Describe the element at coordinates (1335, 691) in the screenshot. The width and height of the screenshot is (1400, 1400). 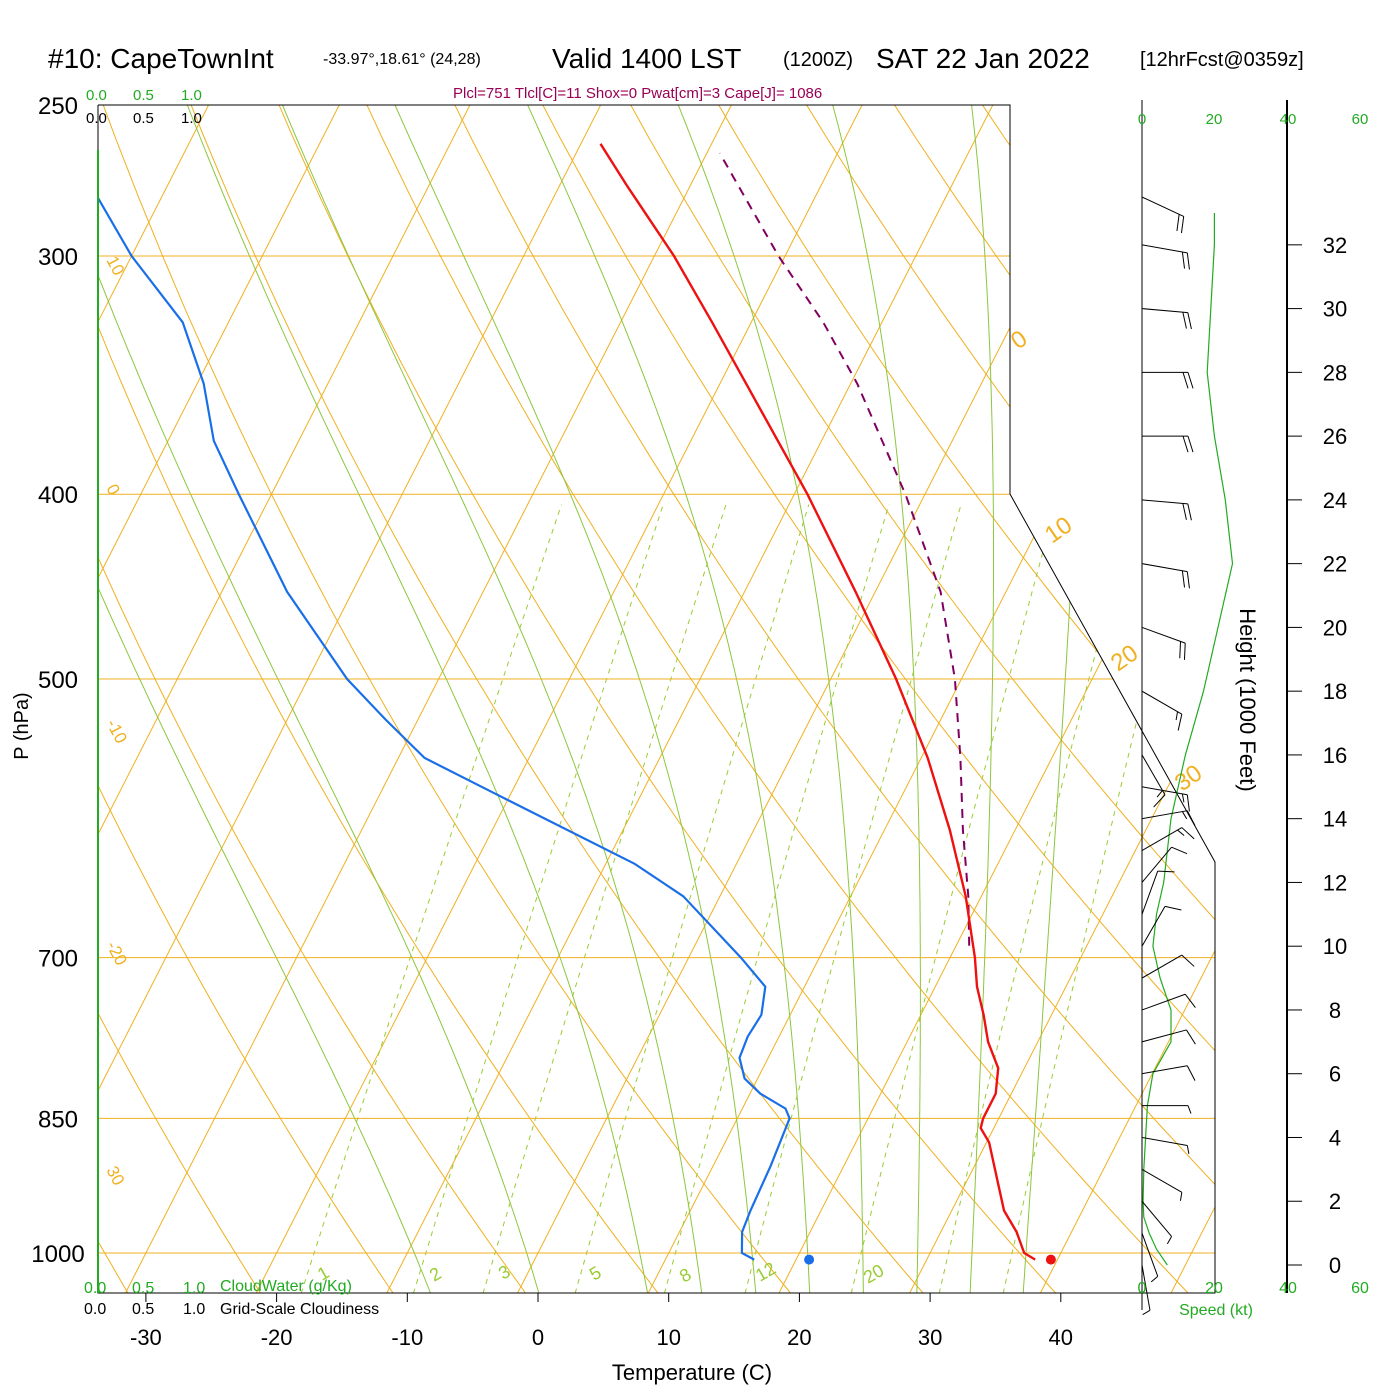
I see `height-tick-label: 18` at that location.